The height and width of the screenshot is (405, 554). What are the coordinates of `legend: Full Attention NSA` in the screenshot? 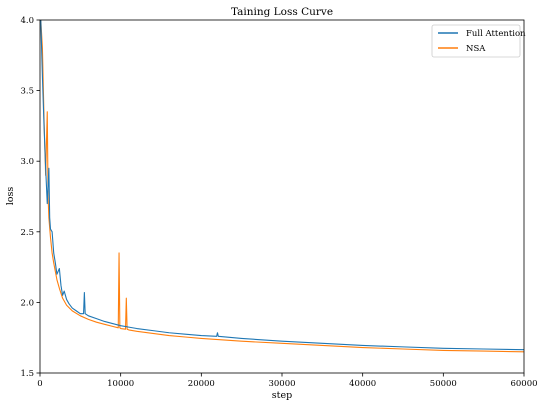 It's located at (478, 41).